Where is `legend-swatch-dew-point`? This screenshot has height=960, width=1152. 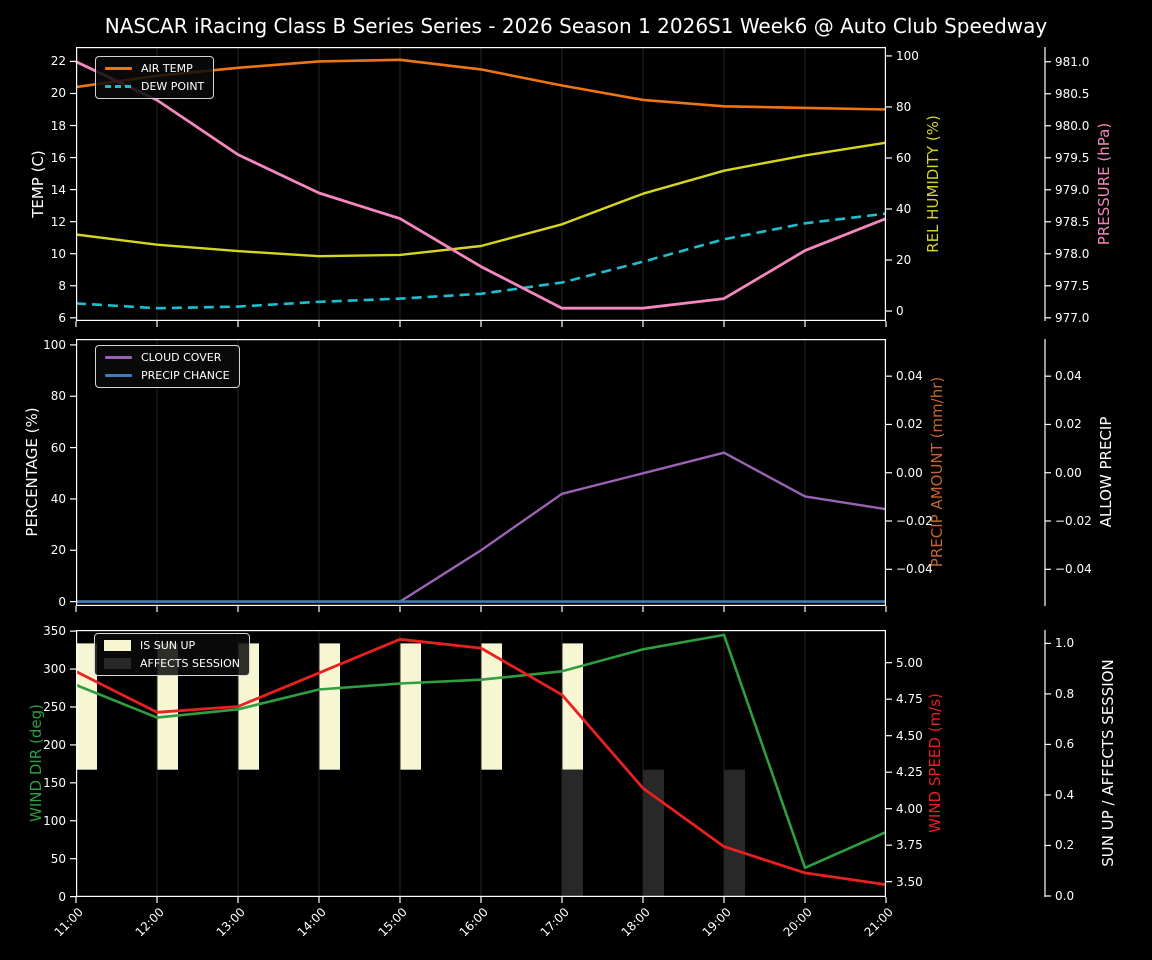
legend-swatch-dew-point is located at coordinates (118, 86).